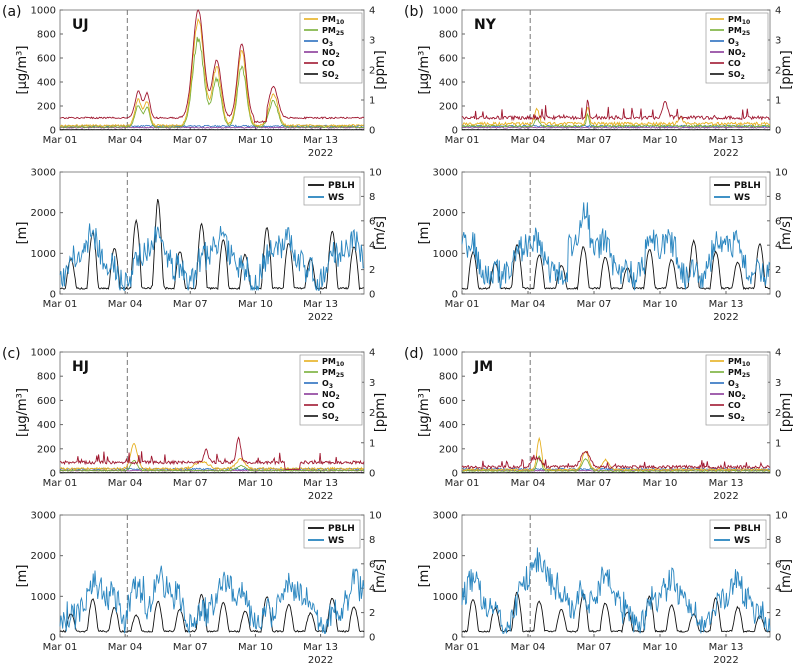 The height and width of the screenshot is (666, 800). I want to click on y-left-tick-label: 400, so click(448, 425).